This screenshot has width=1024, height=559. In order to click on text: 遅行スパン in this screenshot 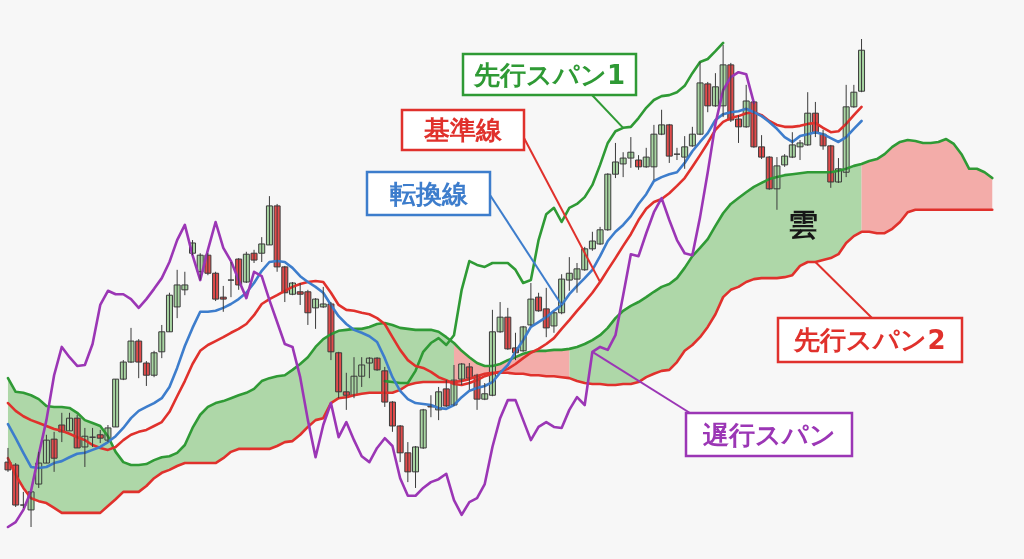, I will do `click(768, 434)`.